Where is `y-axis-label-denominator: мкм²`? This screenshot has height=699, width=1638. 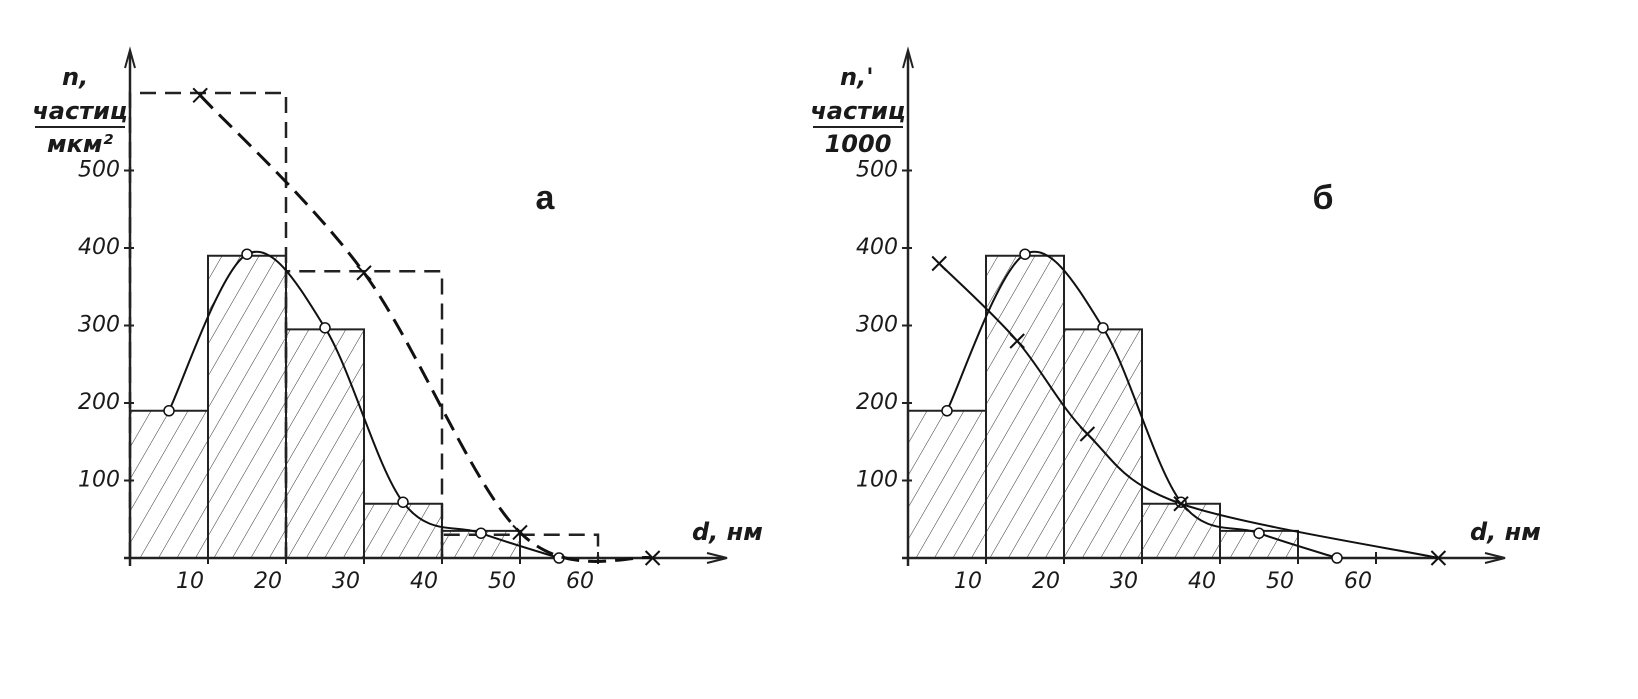 y-axis-label-denominator: мкм² is located at coordinates (80, 144).